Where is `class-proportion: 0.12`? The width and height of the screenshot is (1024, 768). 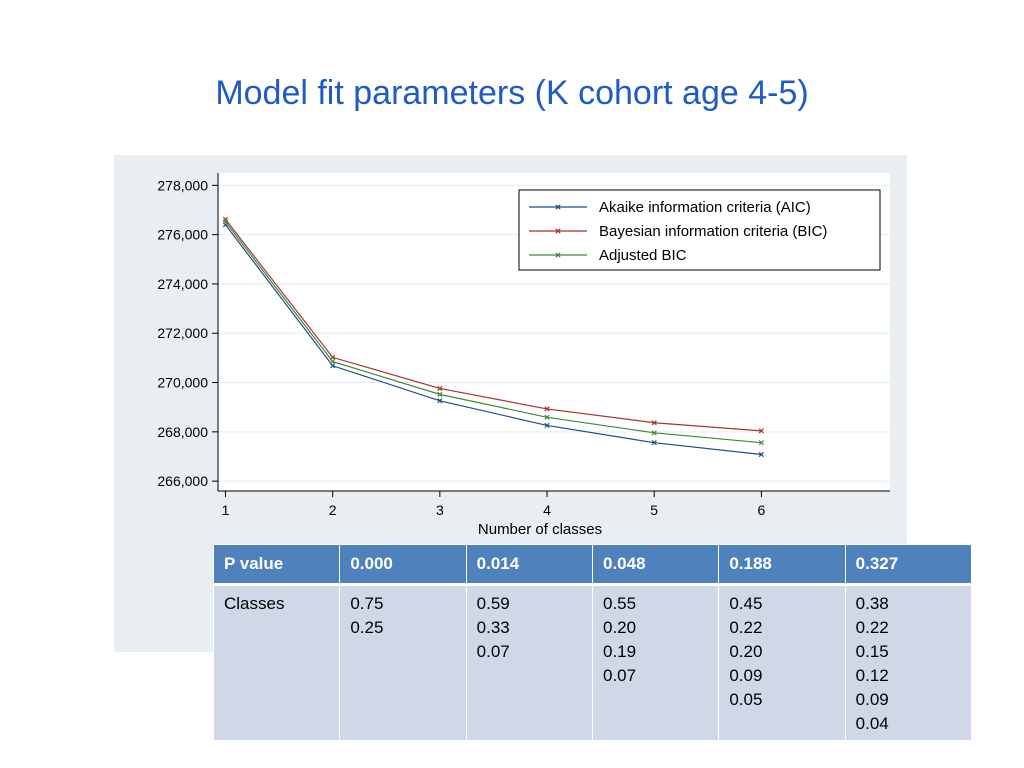 class-proportion: 0.12 is located at coordinates (872, 675).